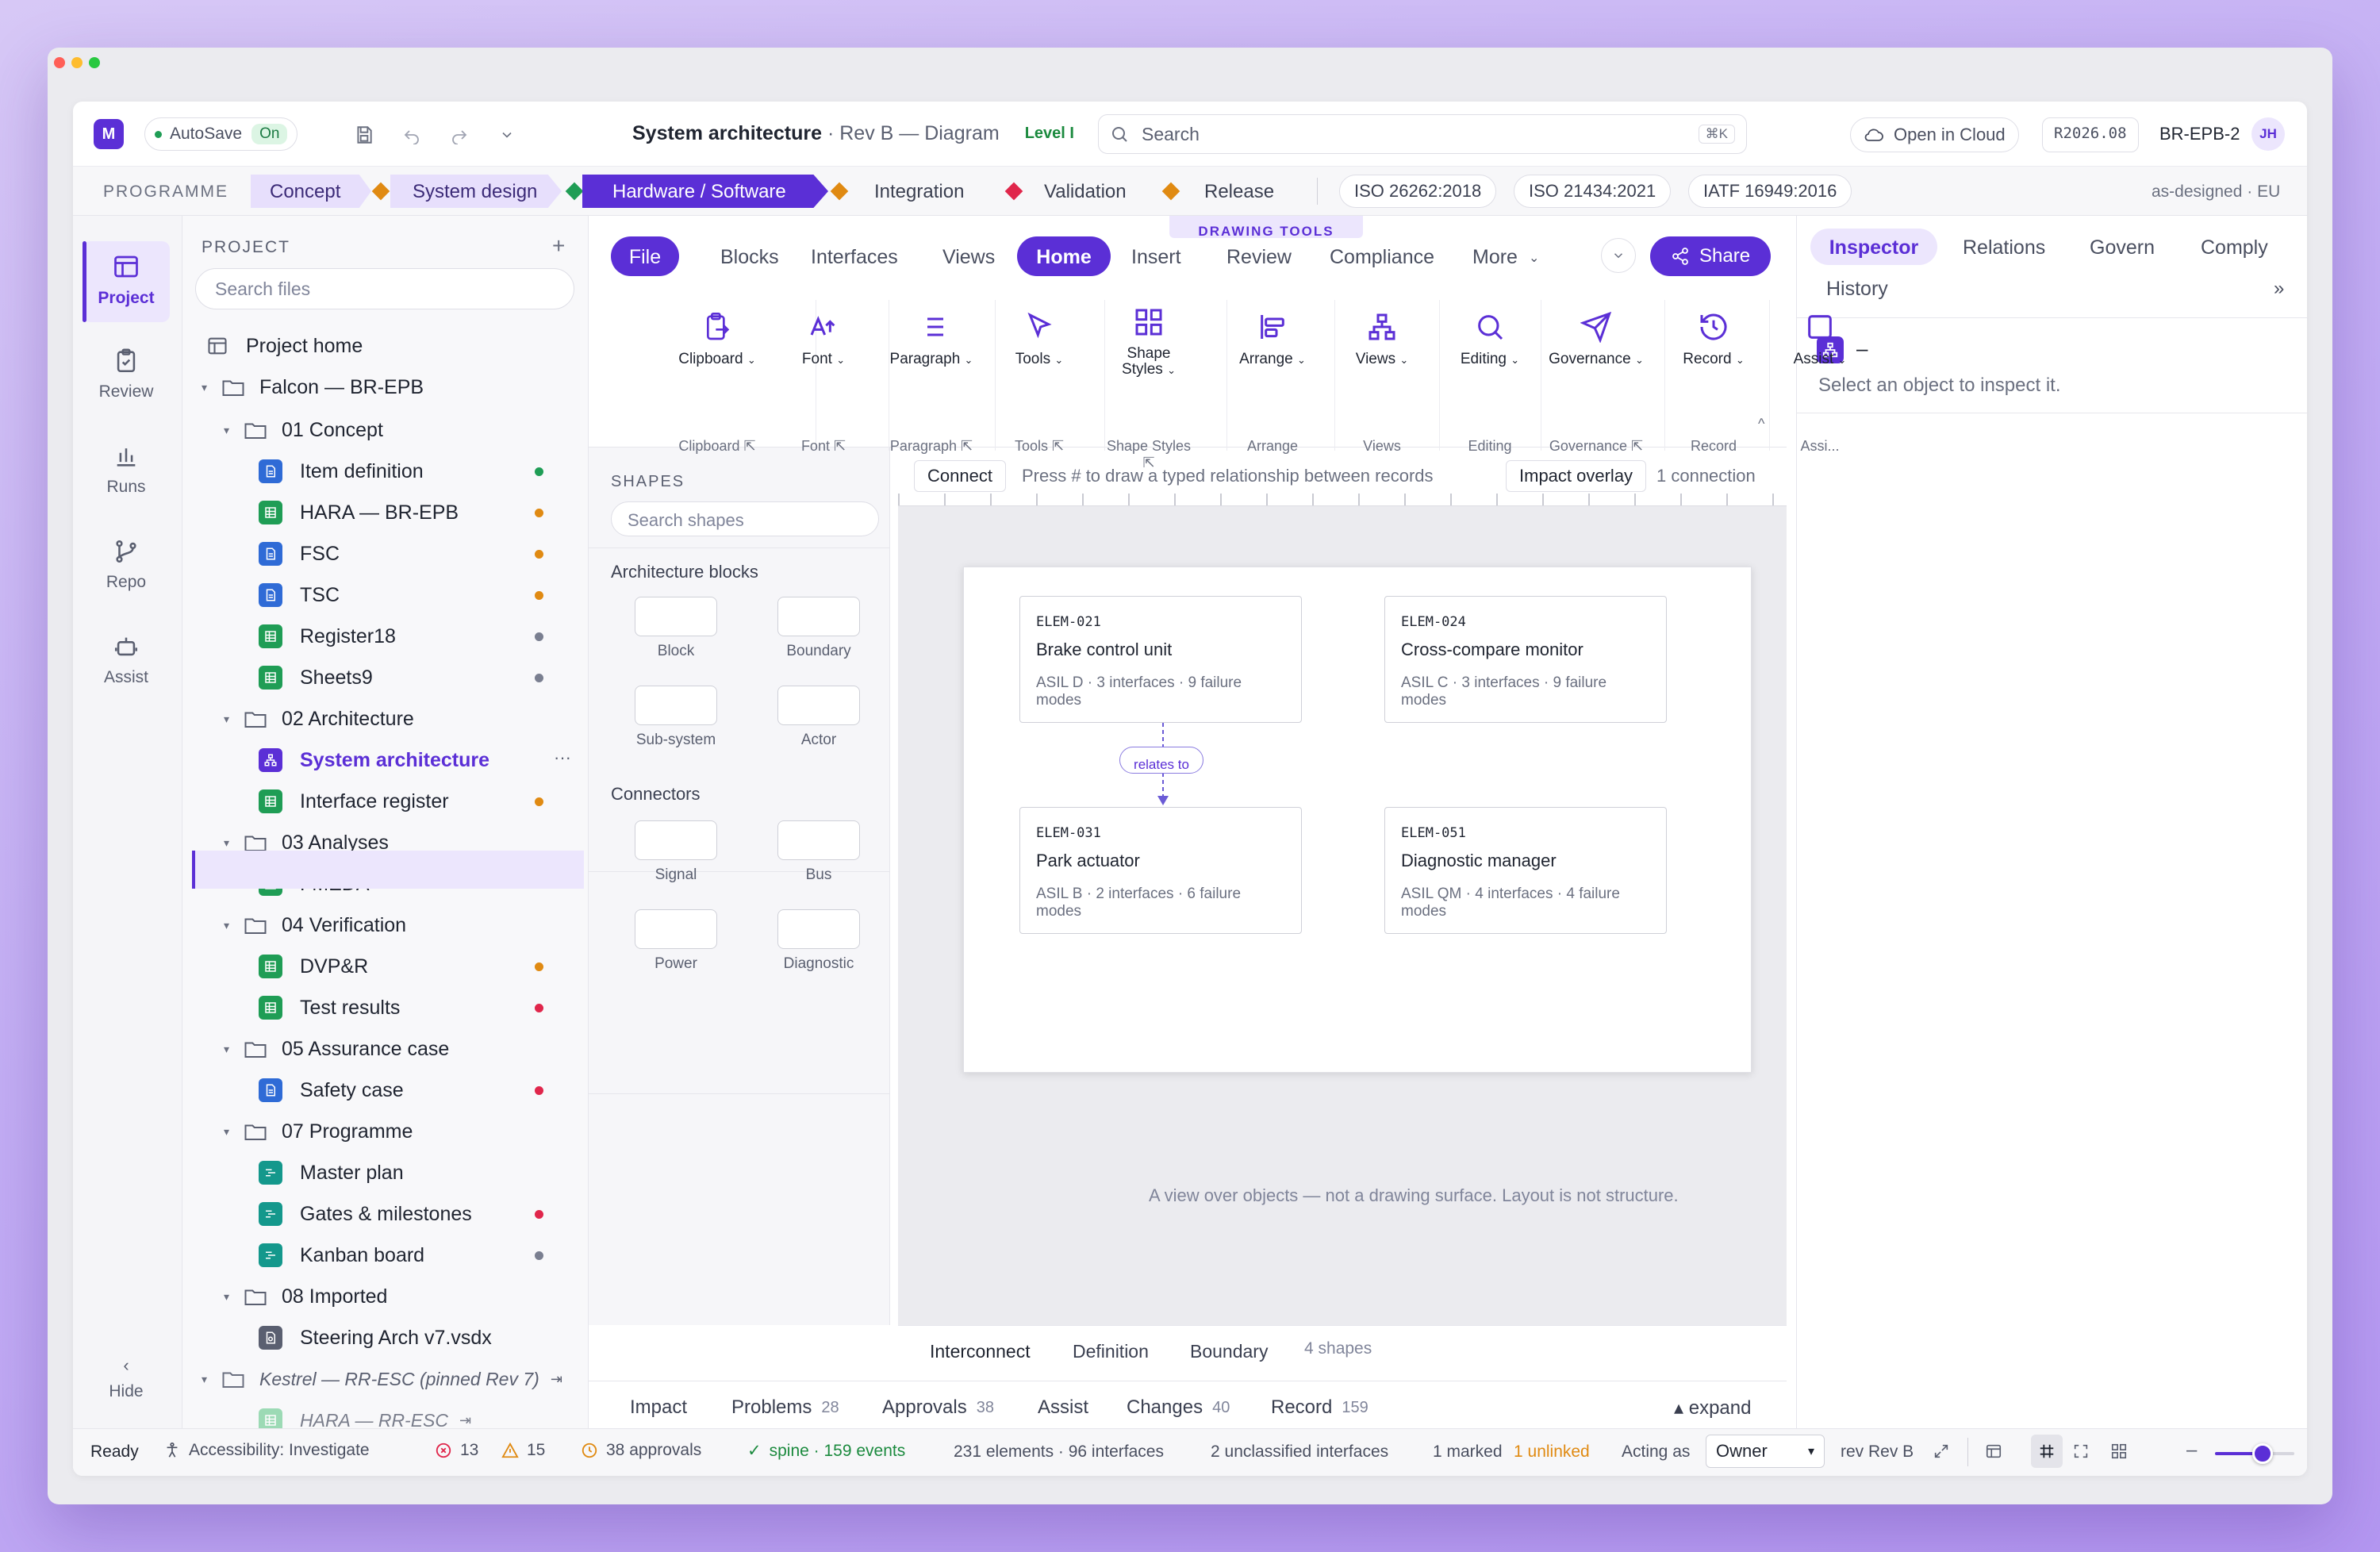 This screenshot has height=1552, width=2380. What do you see at coordinates (2047, 1452) in the screenshot?
I see `grid-view-button` at bounding box center [2047, 1452].